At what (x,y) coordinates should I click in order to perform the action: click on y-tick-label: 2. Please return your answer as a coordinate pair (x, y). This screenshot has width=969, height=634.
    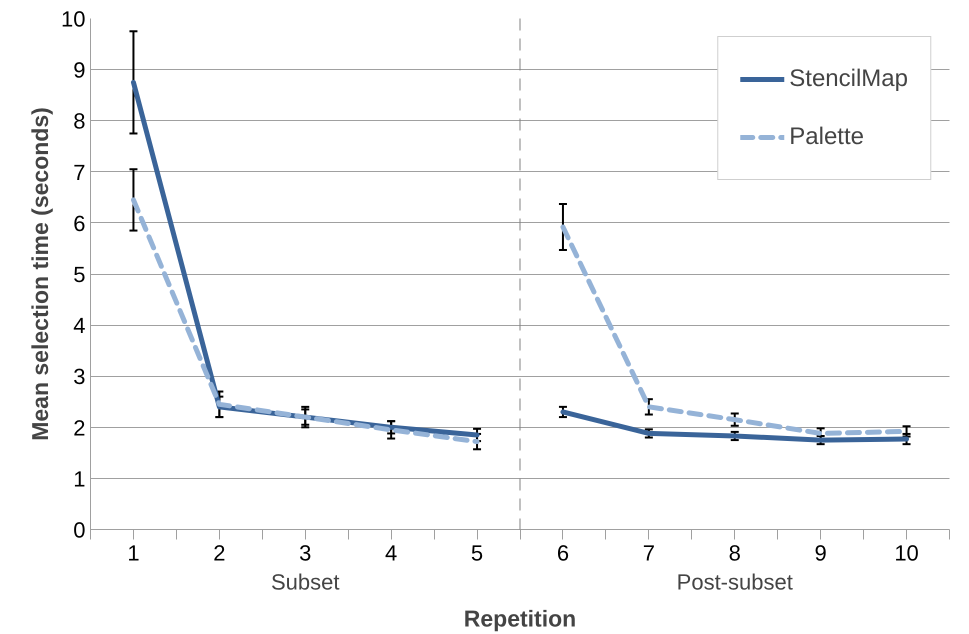
    Looking at the image, I should click on (79, 427).